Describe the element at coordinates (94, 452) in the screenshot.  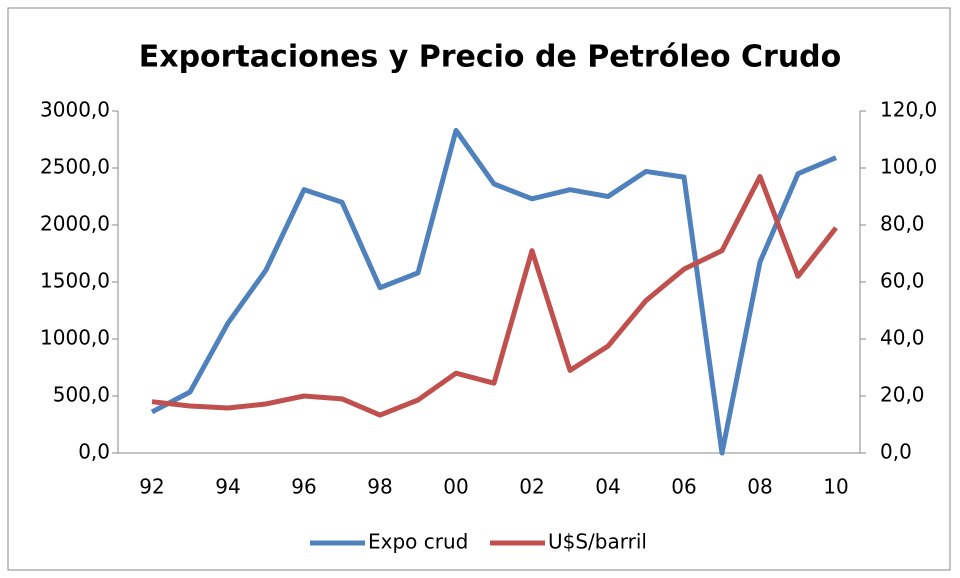
I see `y-tick-label: 0,0` at that location.